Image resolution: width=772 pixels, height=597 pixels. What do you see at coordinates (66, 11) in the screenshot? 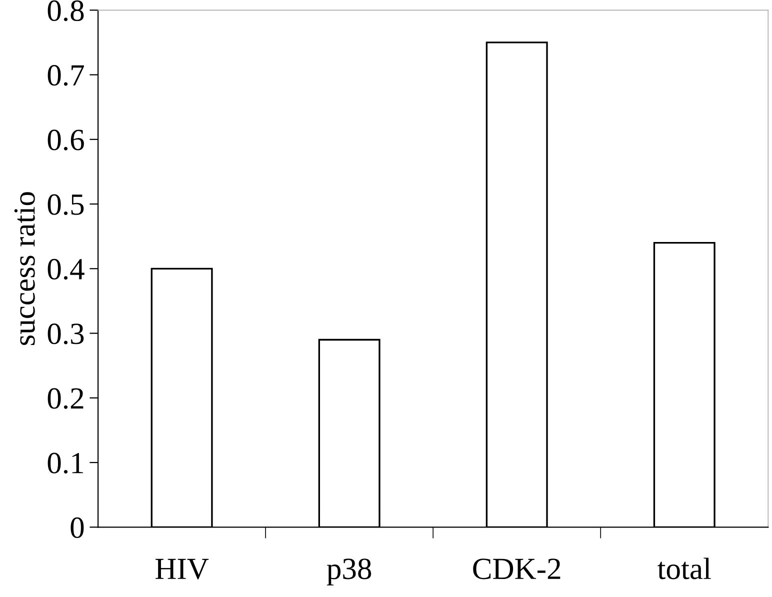
I see `y-tick-label: 0.8` at bounding box center [66, 11].